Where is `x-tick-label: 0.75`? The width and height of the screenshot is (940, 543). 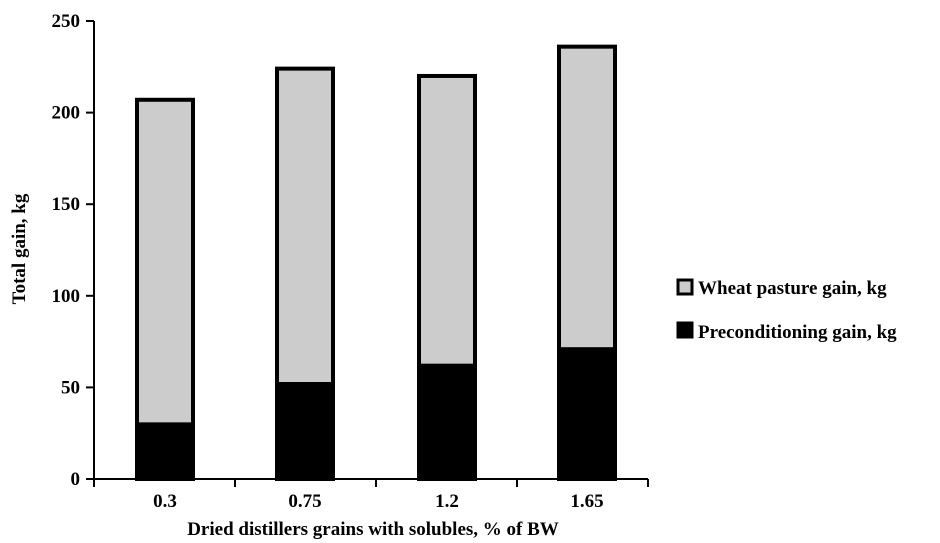 x-tick-label: 0.75 is located at coordinates (304, 501).